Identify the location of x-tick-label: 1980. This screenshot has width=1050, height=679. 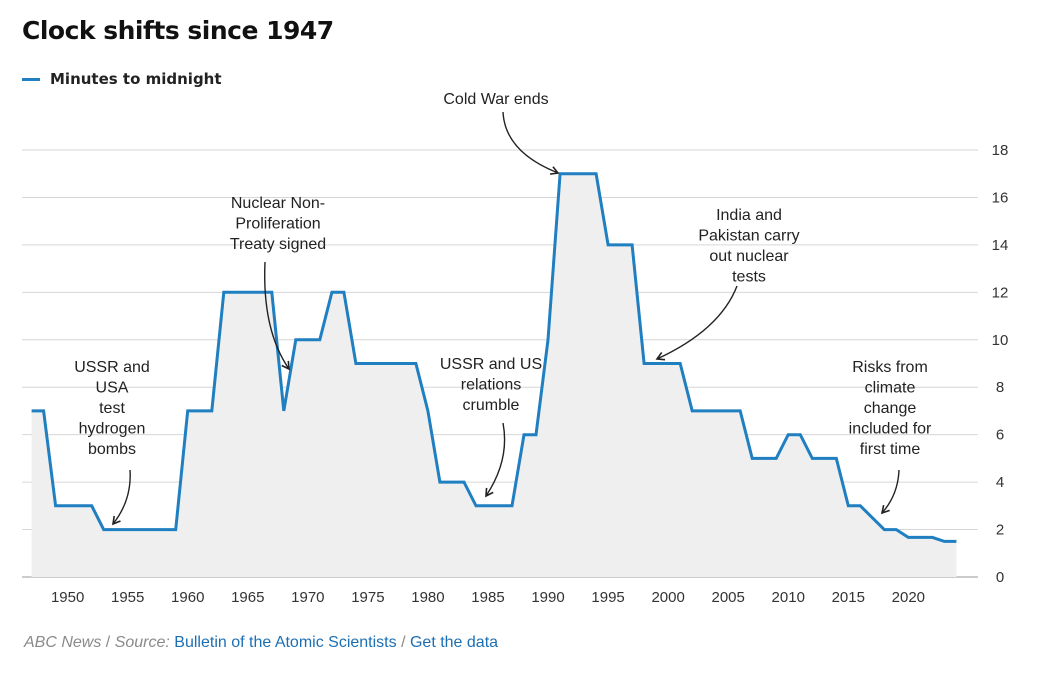
(427, 597).